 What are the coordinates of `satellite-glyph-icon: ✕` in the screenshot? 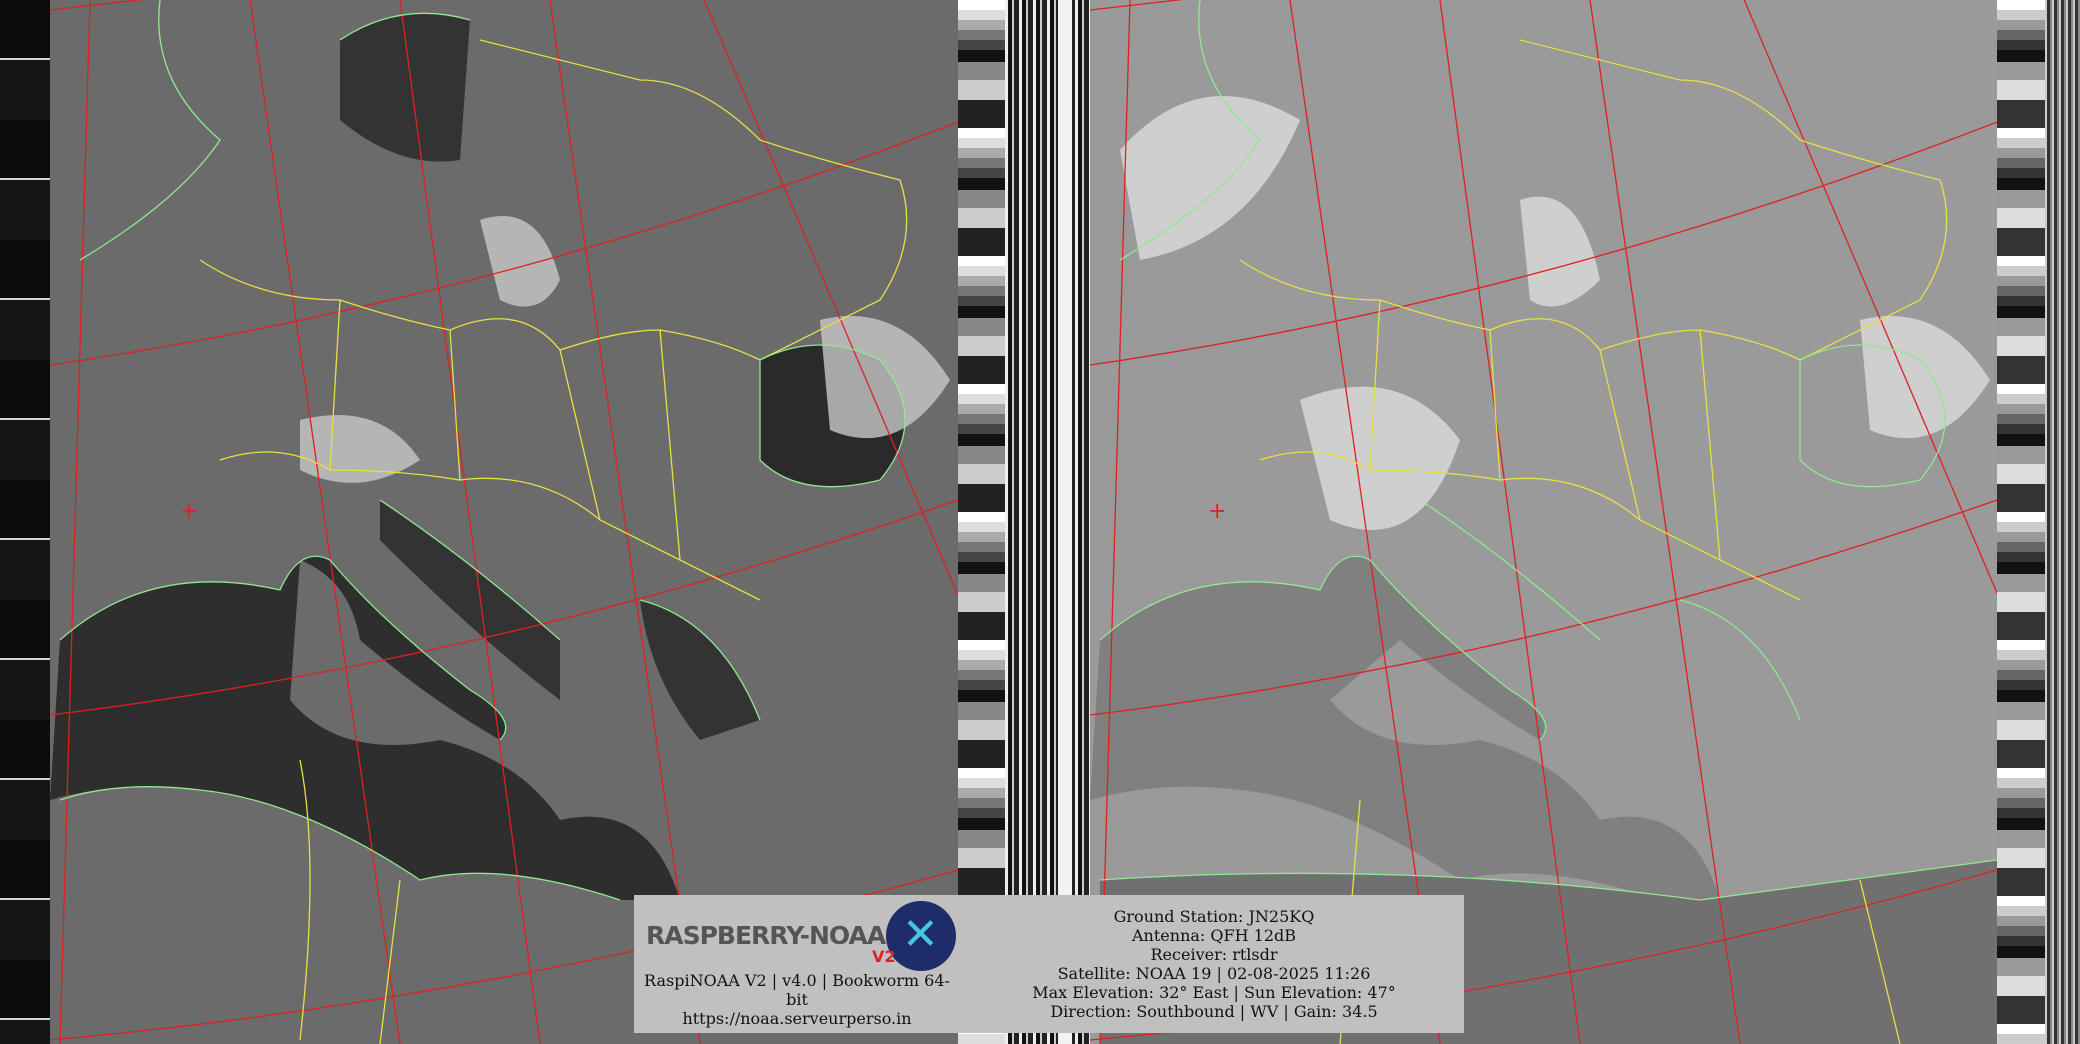 It's located at (920, 934).